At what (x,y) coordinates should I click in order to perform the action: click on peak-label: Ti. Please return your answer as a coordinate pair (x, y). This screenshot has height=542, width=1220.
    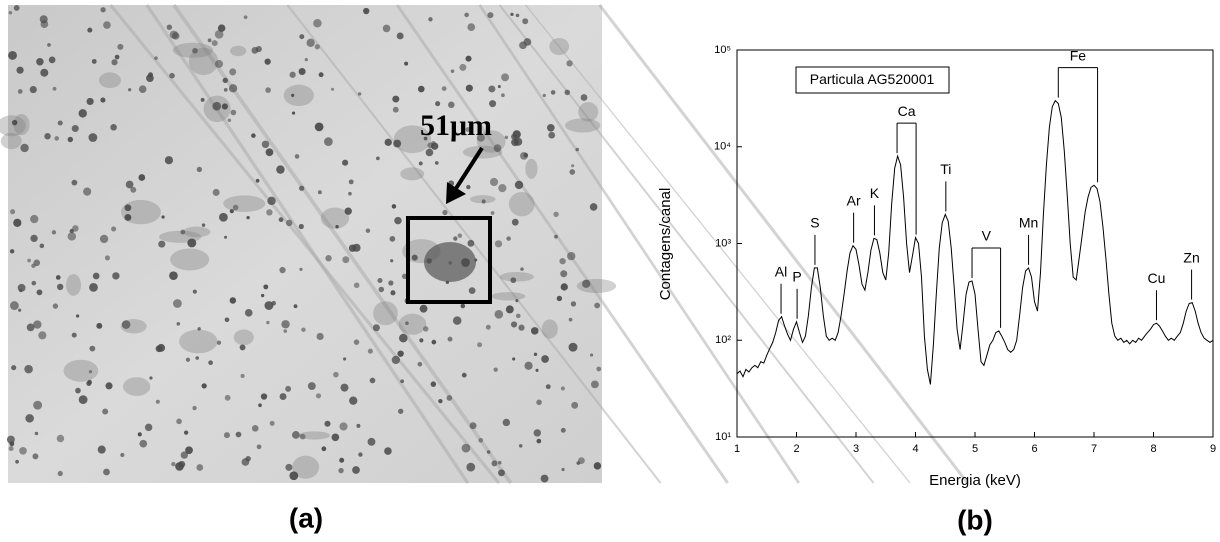
    Looking at the image, I should click on (945, 169).